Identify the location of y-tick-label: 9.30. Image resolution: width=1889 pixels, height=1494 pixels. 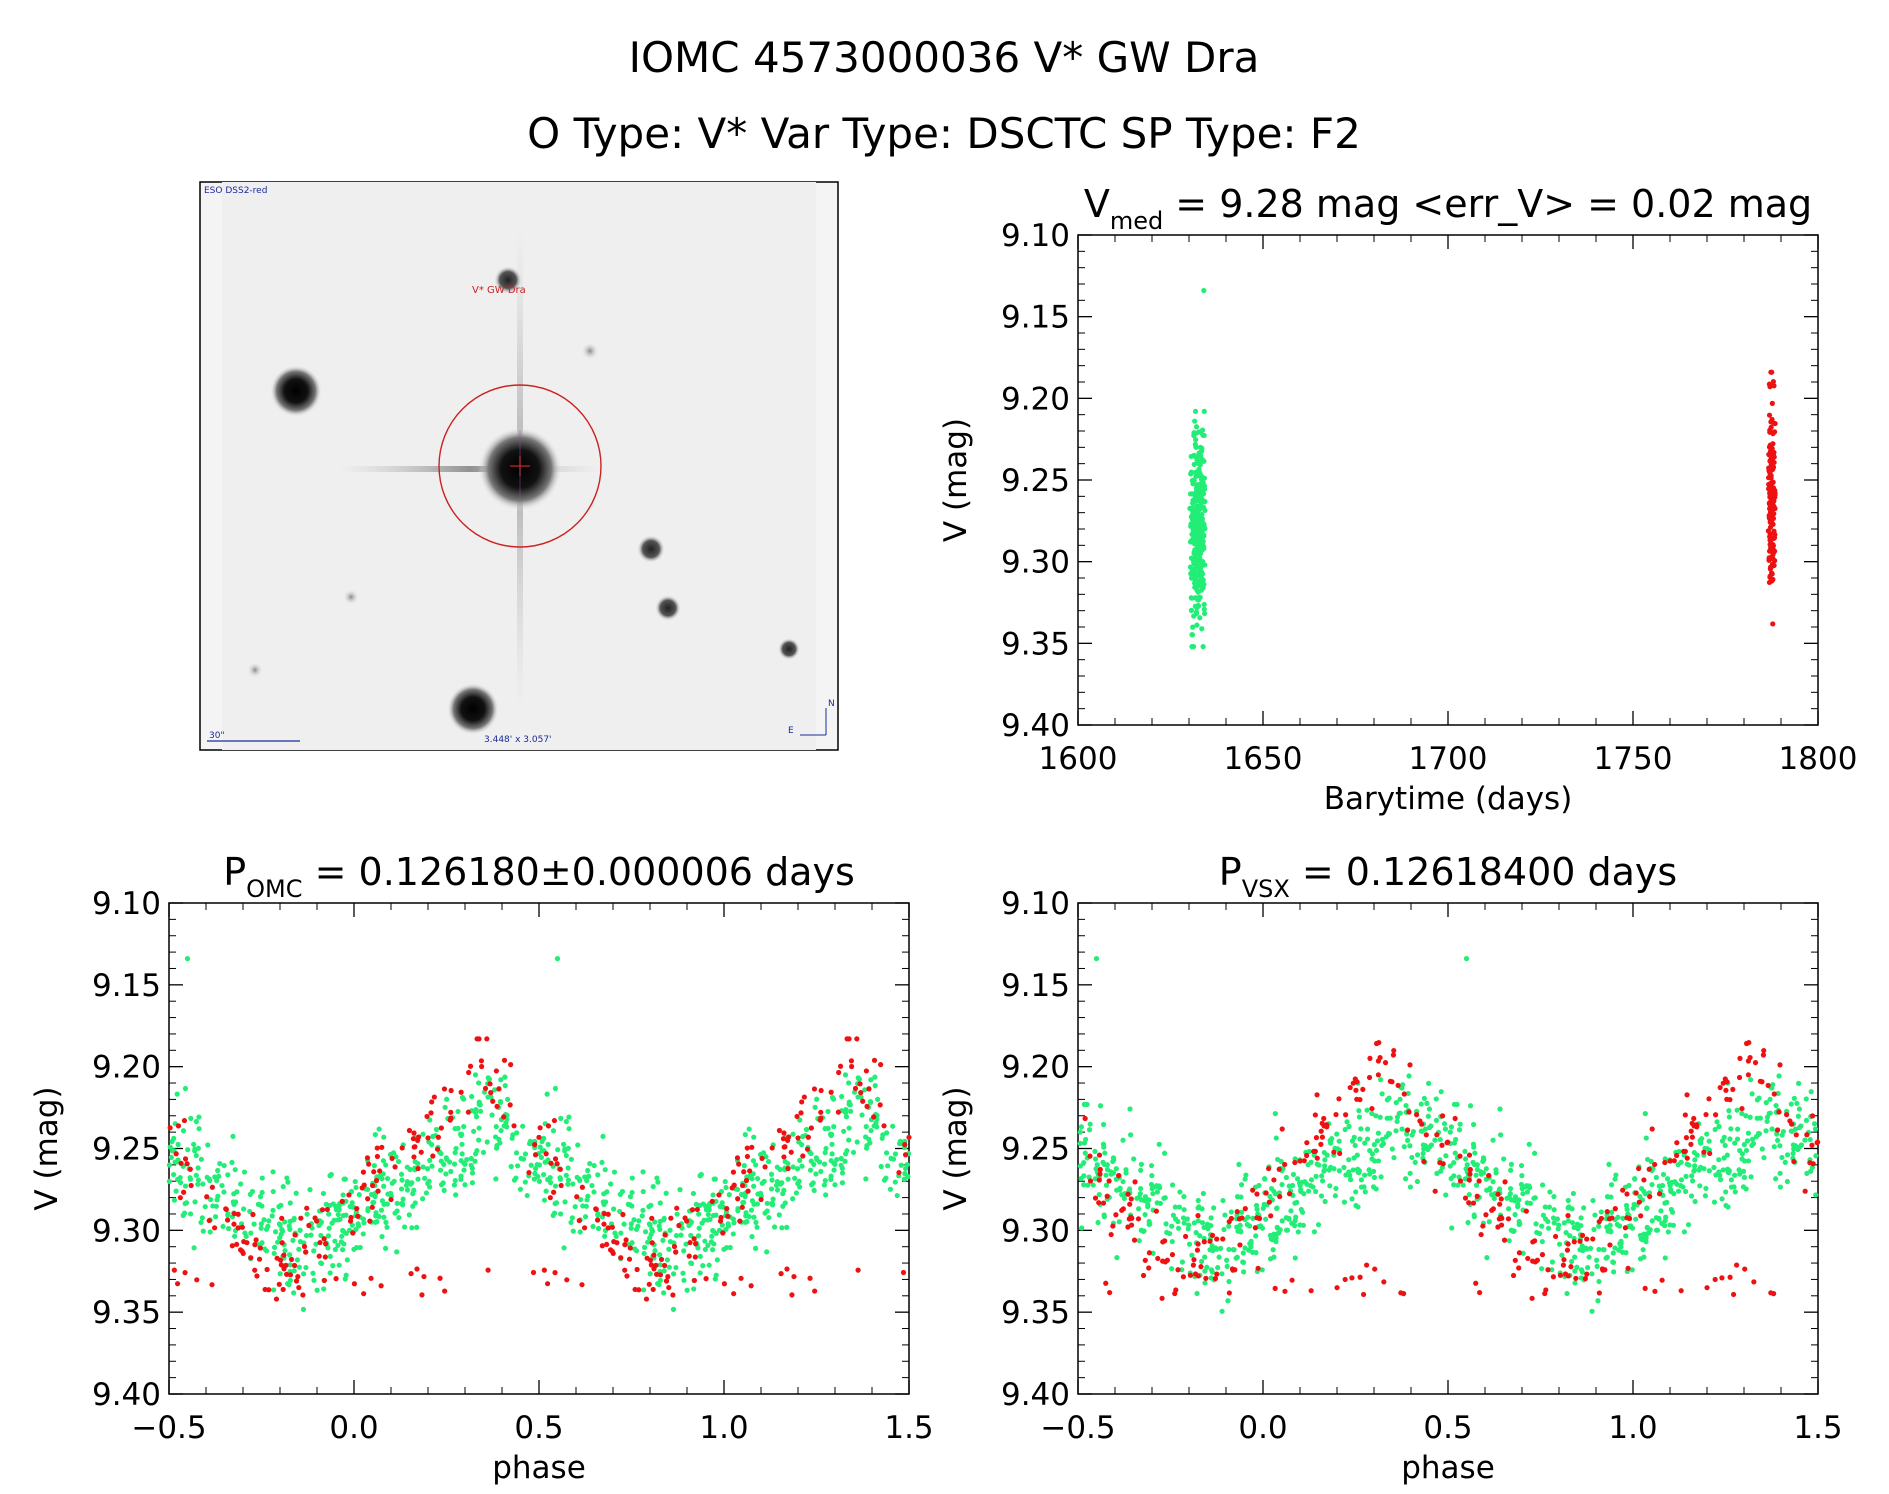
(126, 1231).